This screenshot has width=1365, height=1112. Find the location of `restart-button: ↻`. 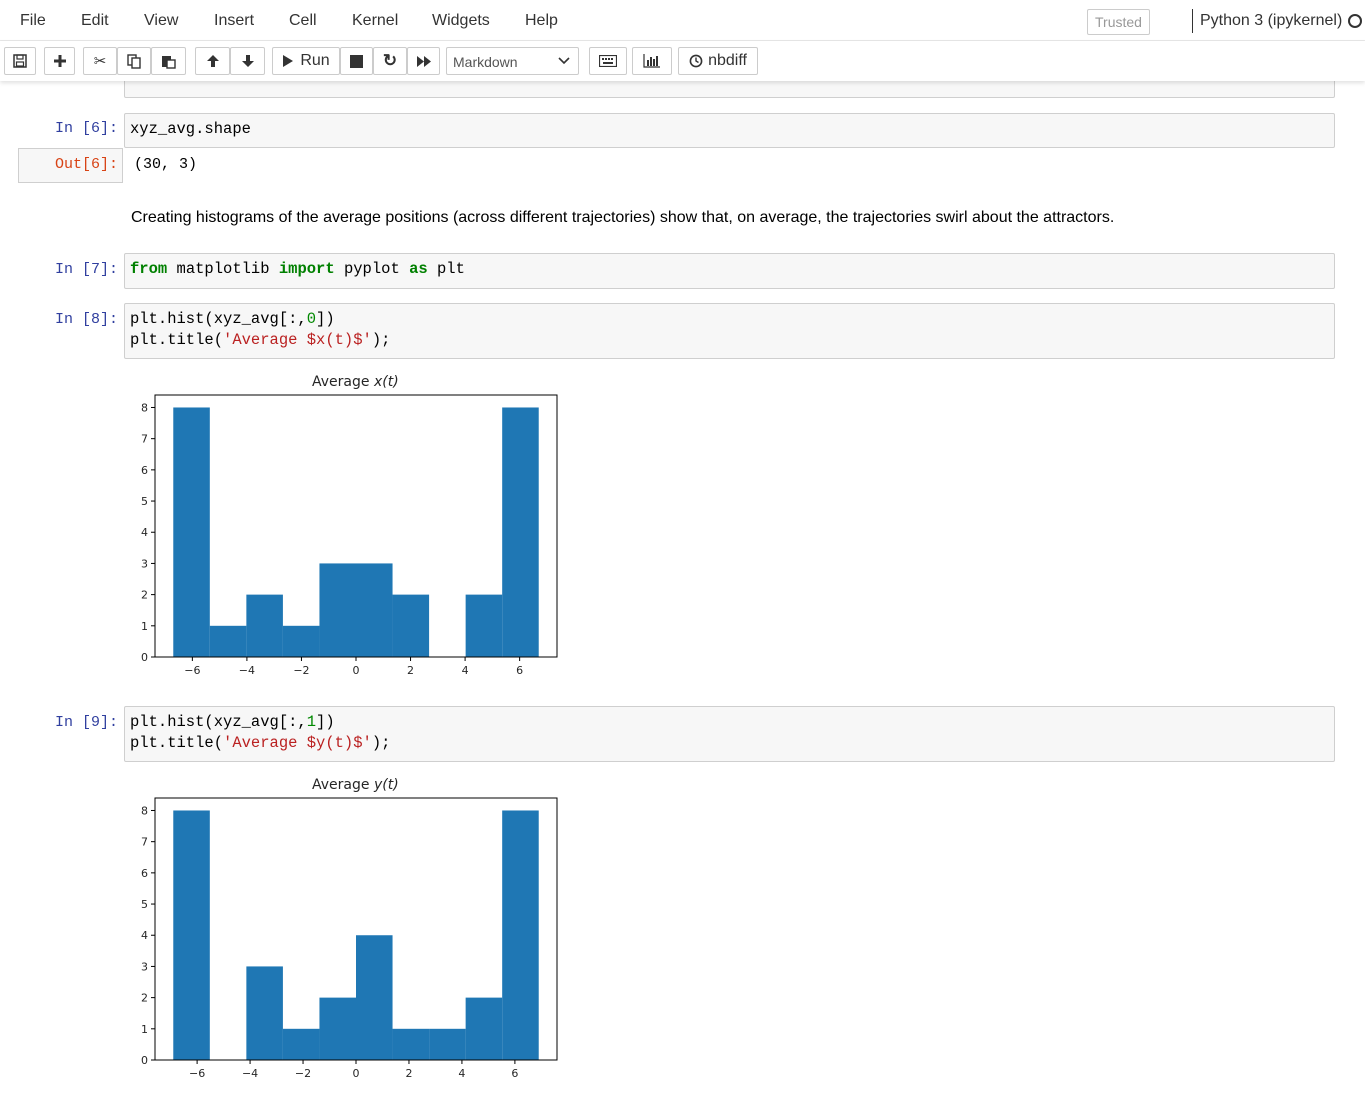

restart-button: ↻ is located at coordinates (390, 61).